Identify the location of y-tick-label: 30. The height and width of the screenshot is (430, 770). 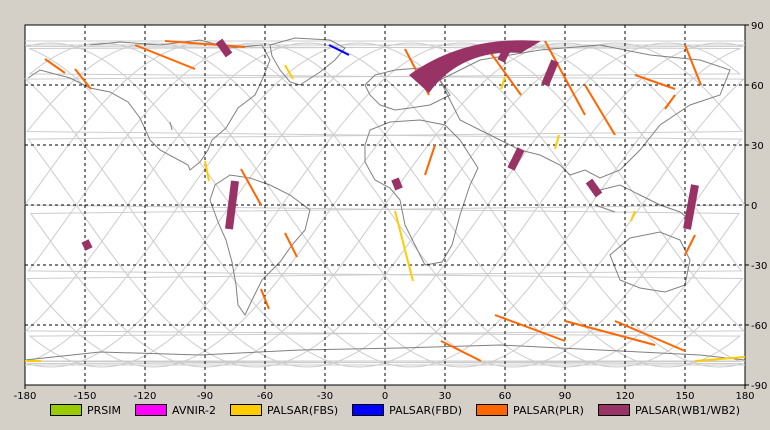
(757, 146).